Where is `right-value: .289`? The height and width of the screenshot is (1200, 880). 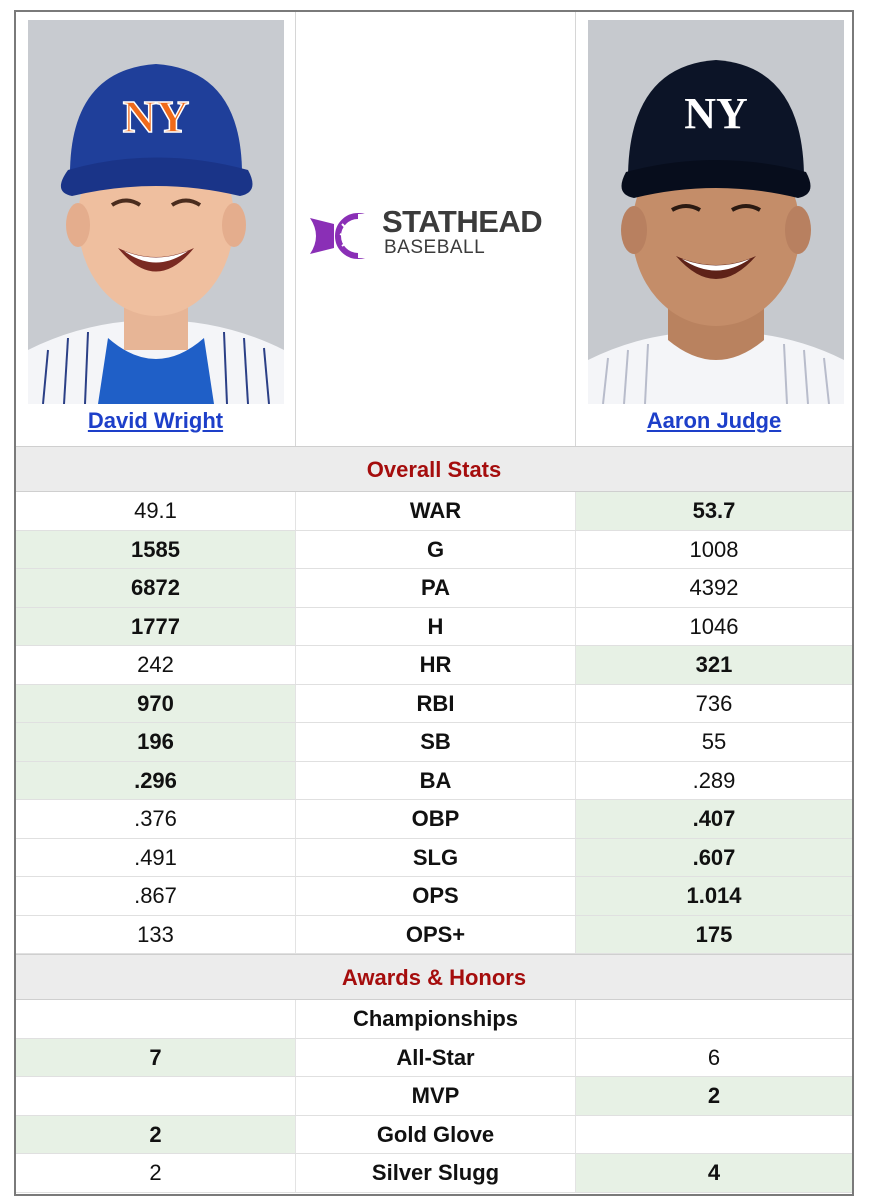 right-value: .289 is located at coordinates (714, 780).